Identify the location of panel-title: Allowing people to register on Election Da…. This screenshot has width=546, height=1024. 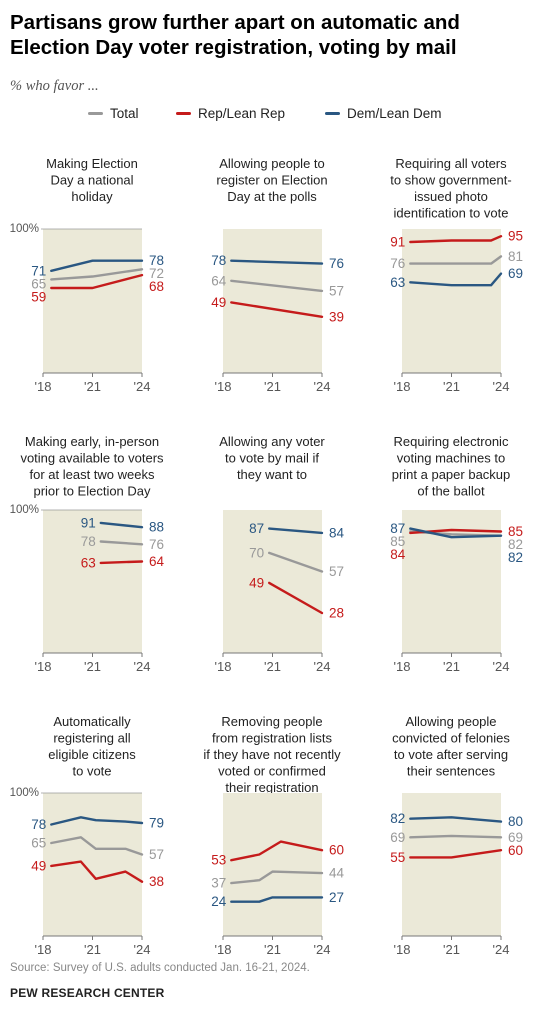
(271, 180).